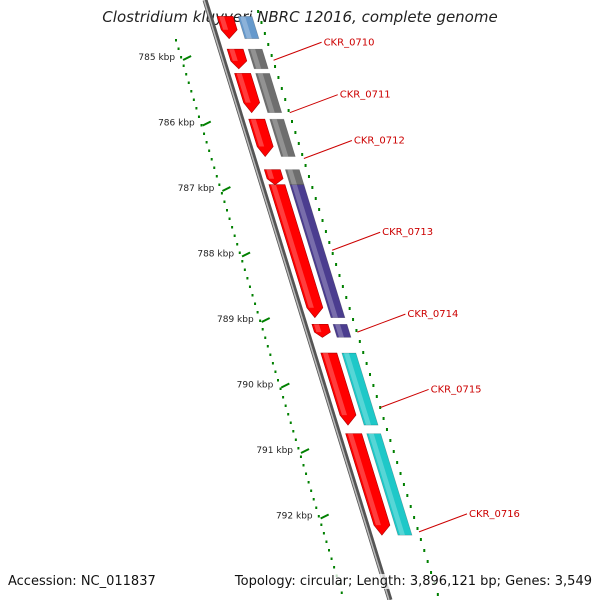 The width and height of the screenshot is (600, 600). What do you see at coordinates (156, 58) in the screenshot?
I see `ruler-label: 785 kbp` at bounding box center [156, 58].